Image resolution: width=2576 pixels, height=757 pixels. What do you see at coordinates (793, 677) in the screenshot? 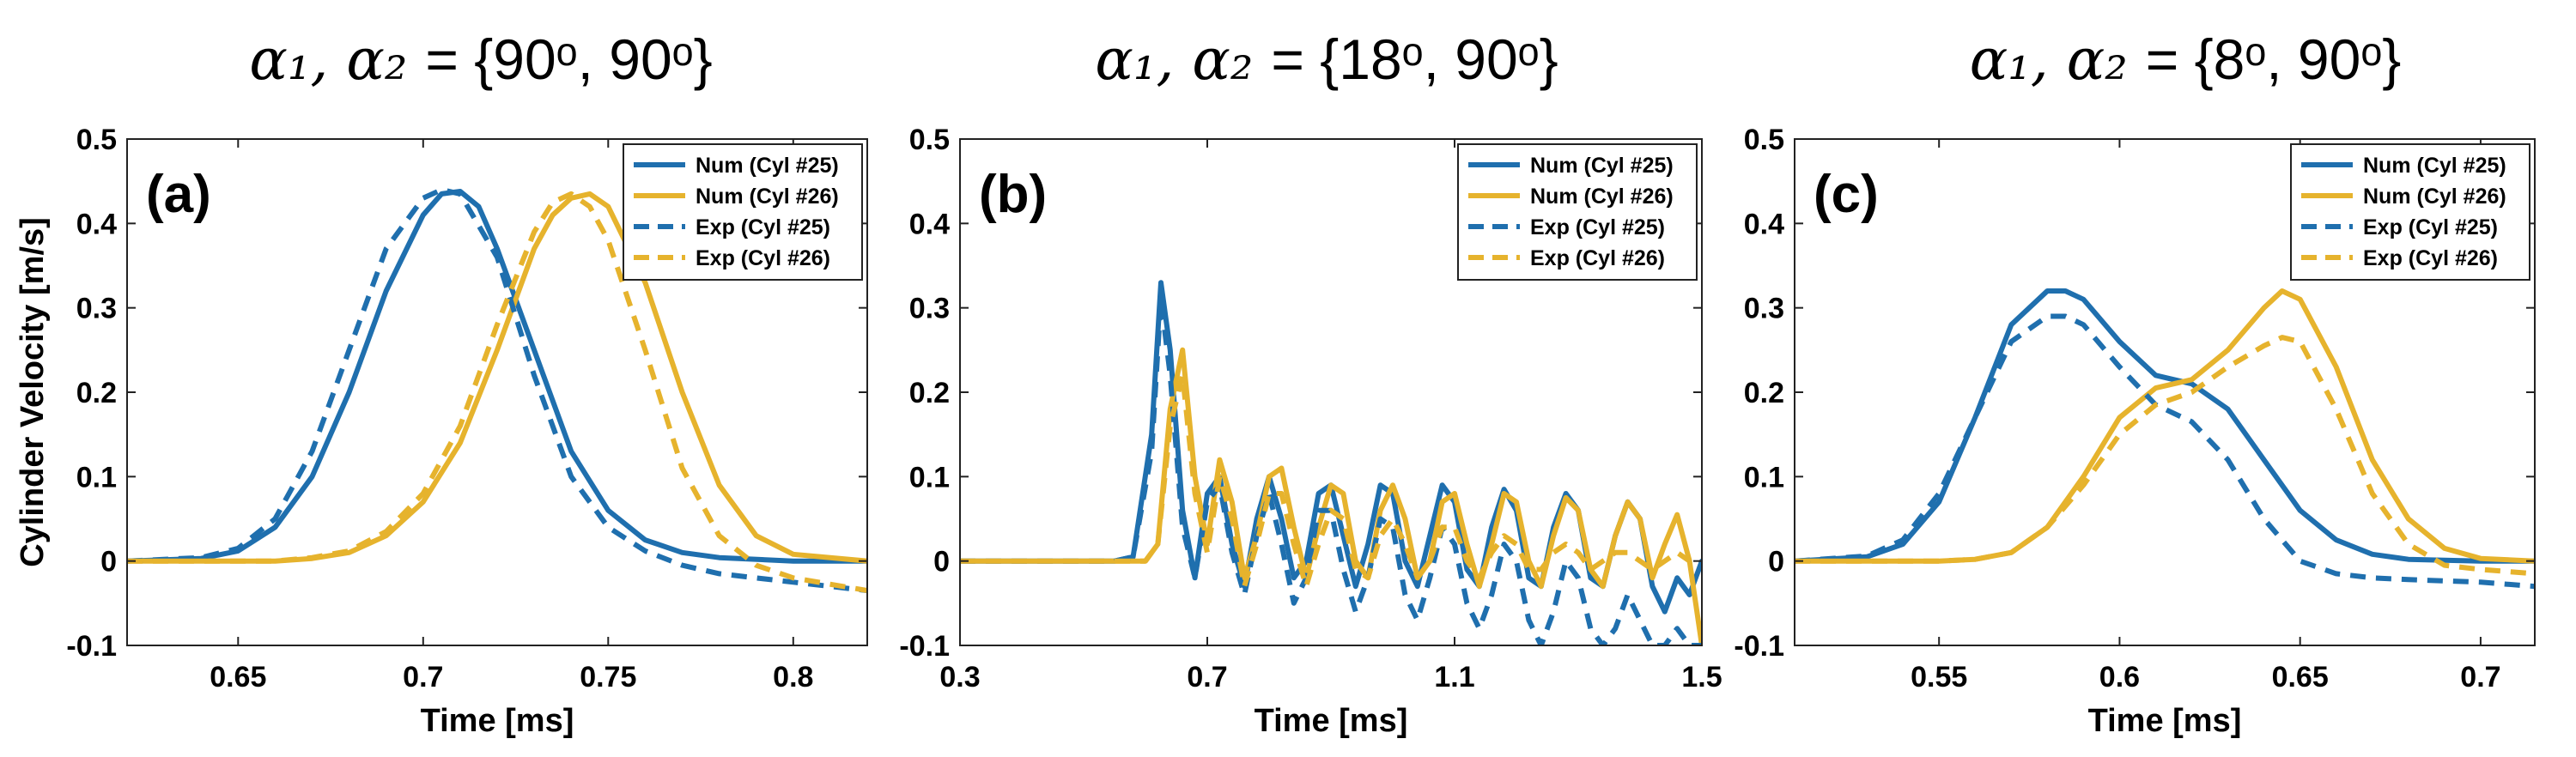
I see `x-tick-label: 0.8` at bounding box center [793, 677].